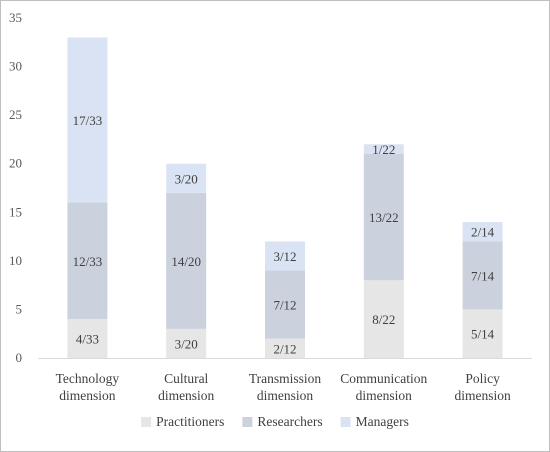  Describe the element at coordinates (88, 387) in the screenshot. I see `category-label: Technology dimension` at that location.